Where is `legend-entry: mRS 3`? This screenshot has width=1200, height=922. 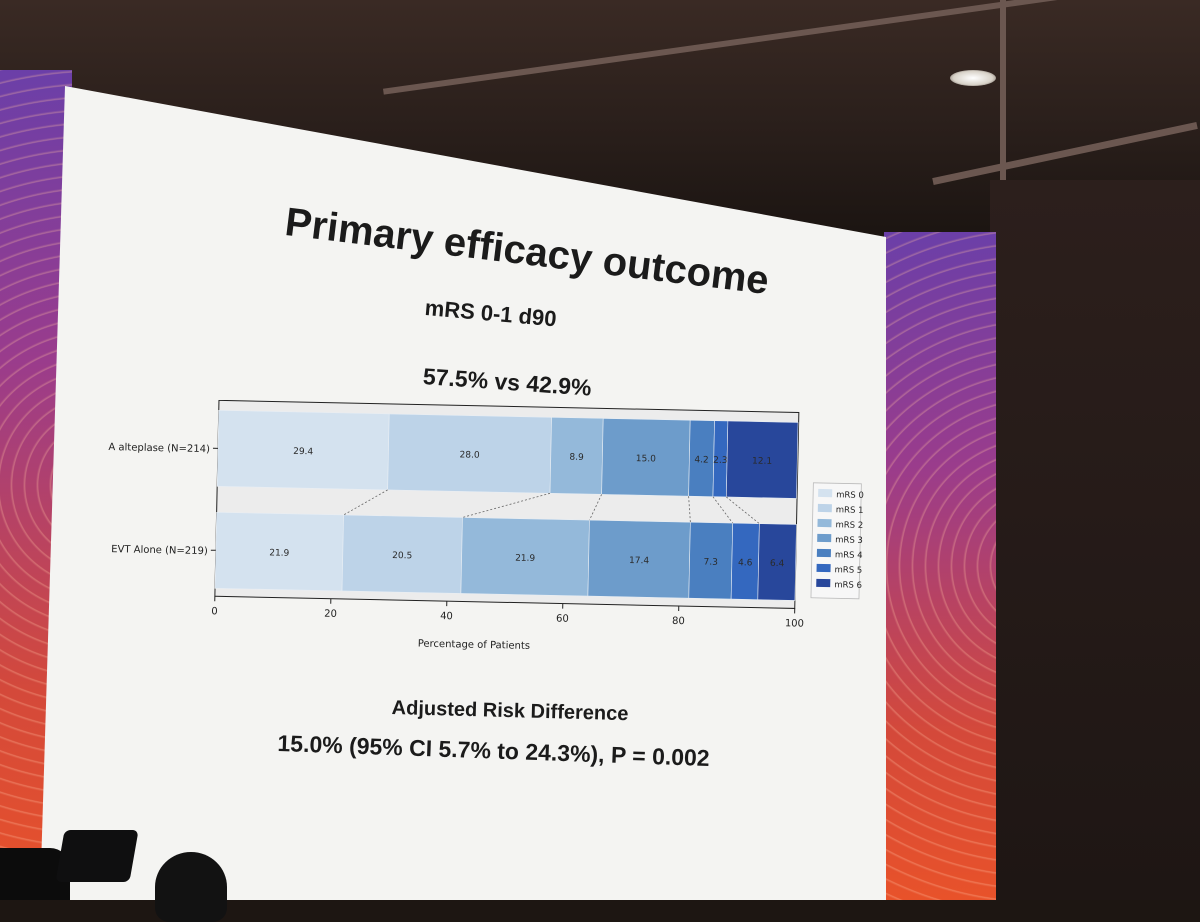
legend-entry: mRS 3 is located at coordinates (849, 540).